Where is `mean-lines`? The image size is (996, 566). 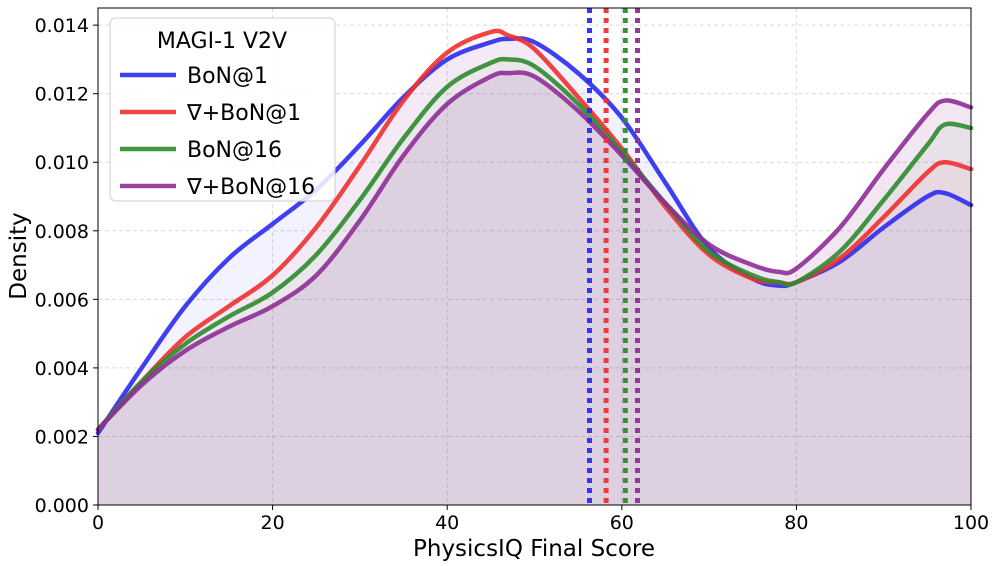 mean-lines is located at coordinates (613, 256).